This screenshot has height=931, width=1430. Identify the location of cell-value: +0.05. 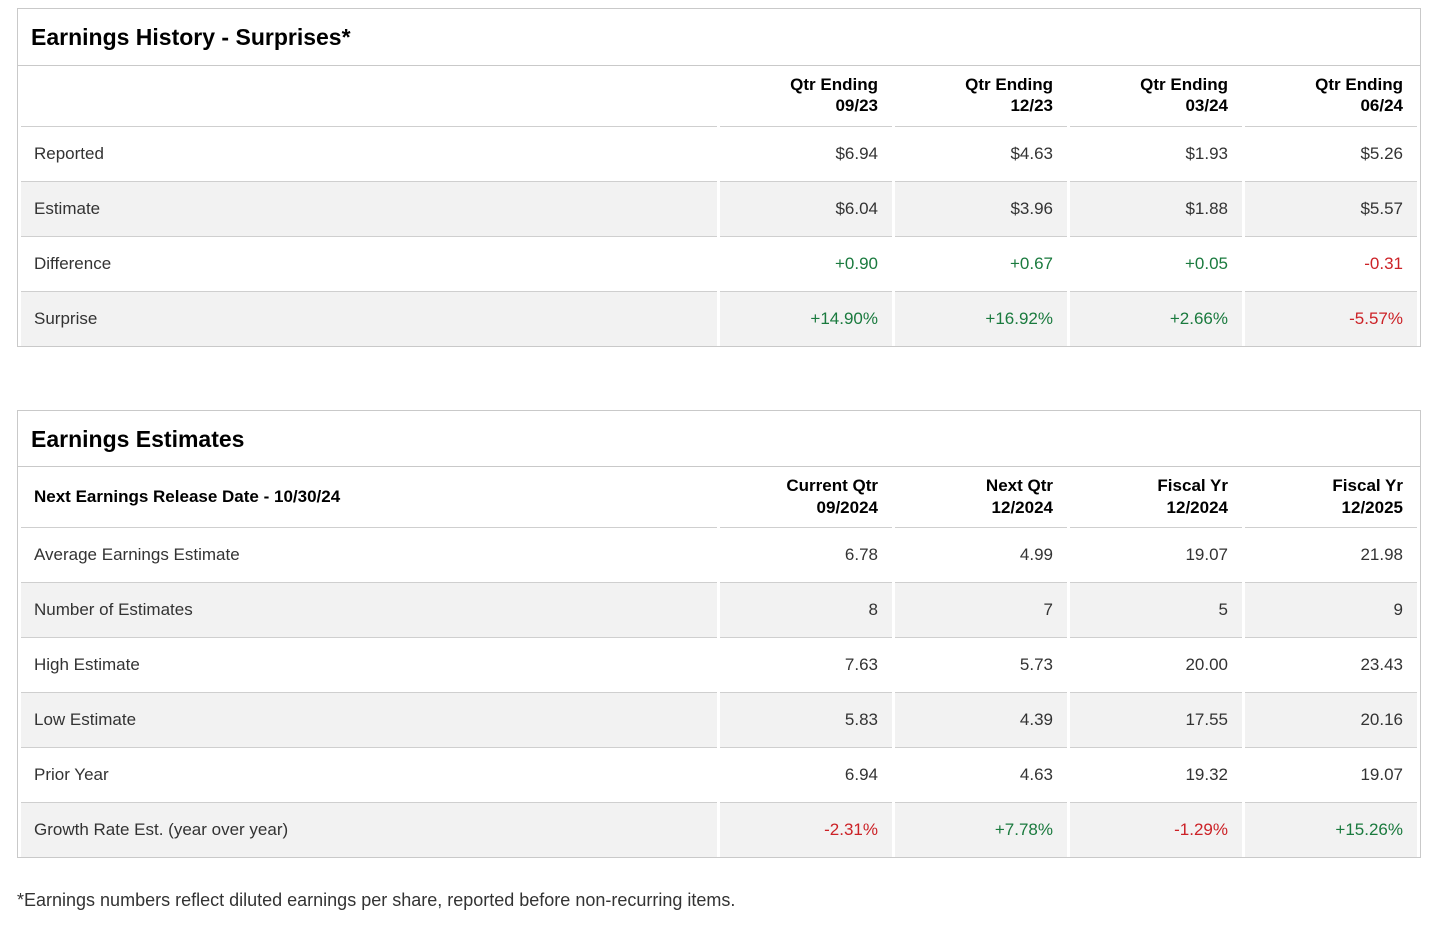
(1156, 264).